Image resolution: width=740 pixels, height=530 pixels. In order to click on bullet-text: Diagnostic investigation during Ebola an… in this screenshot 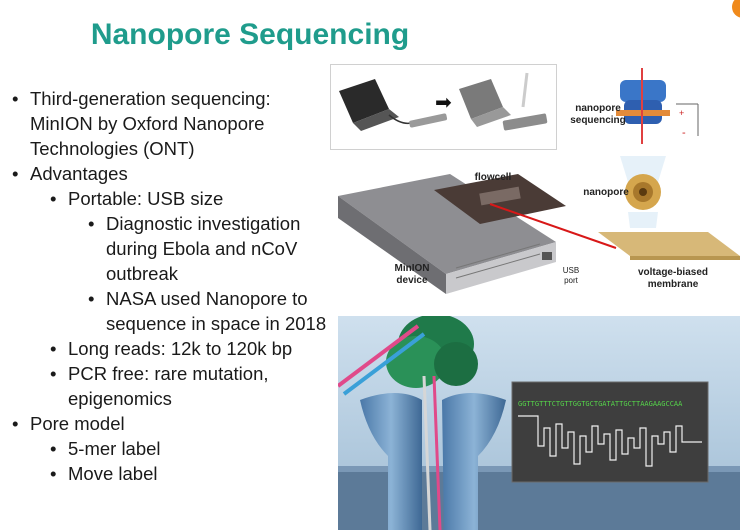, I will do `click(203, 248)`.